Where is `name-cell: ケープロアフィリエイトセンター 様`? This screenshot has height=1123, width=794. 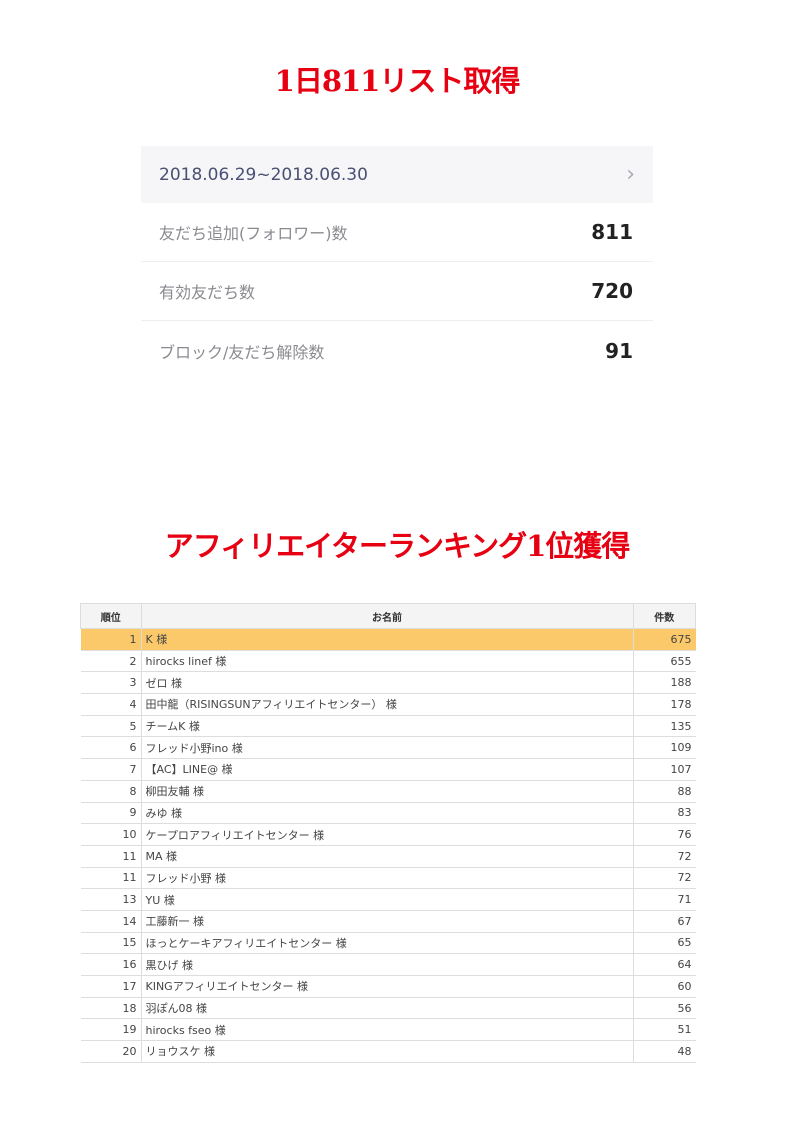
name-cell: ケープロアフィリエイトセンター 様 is located at coordinates (386, 834).